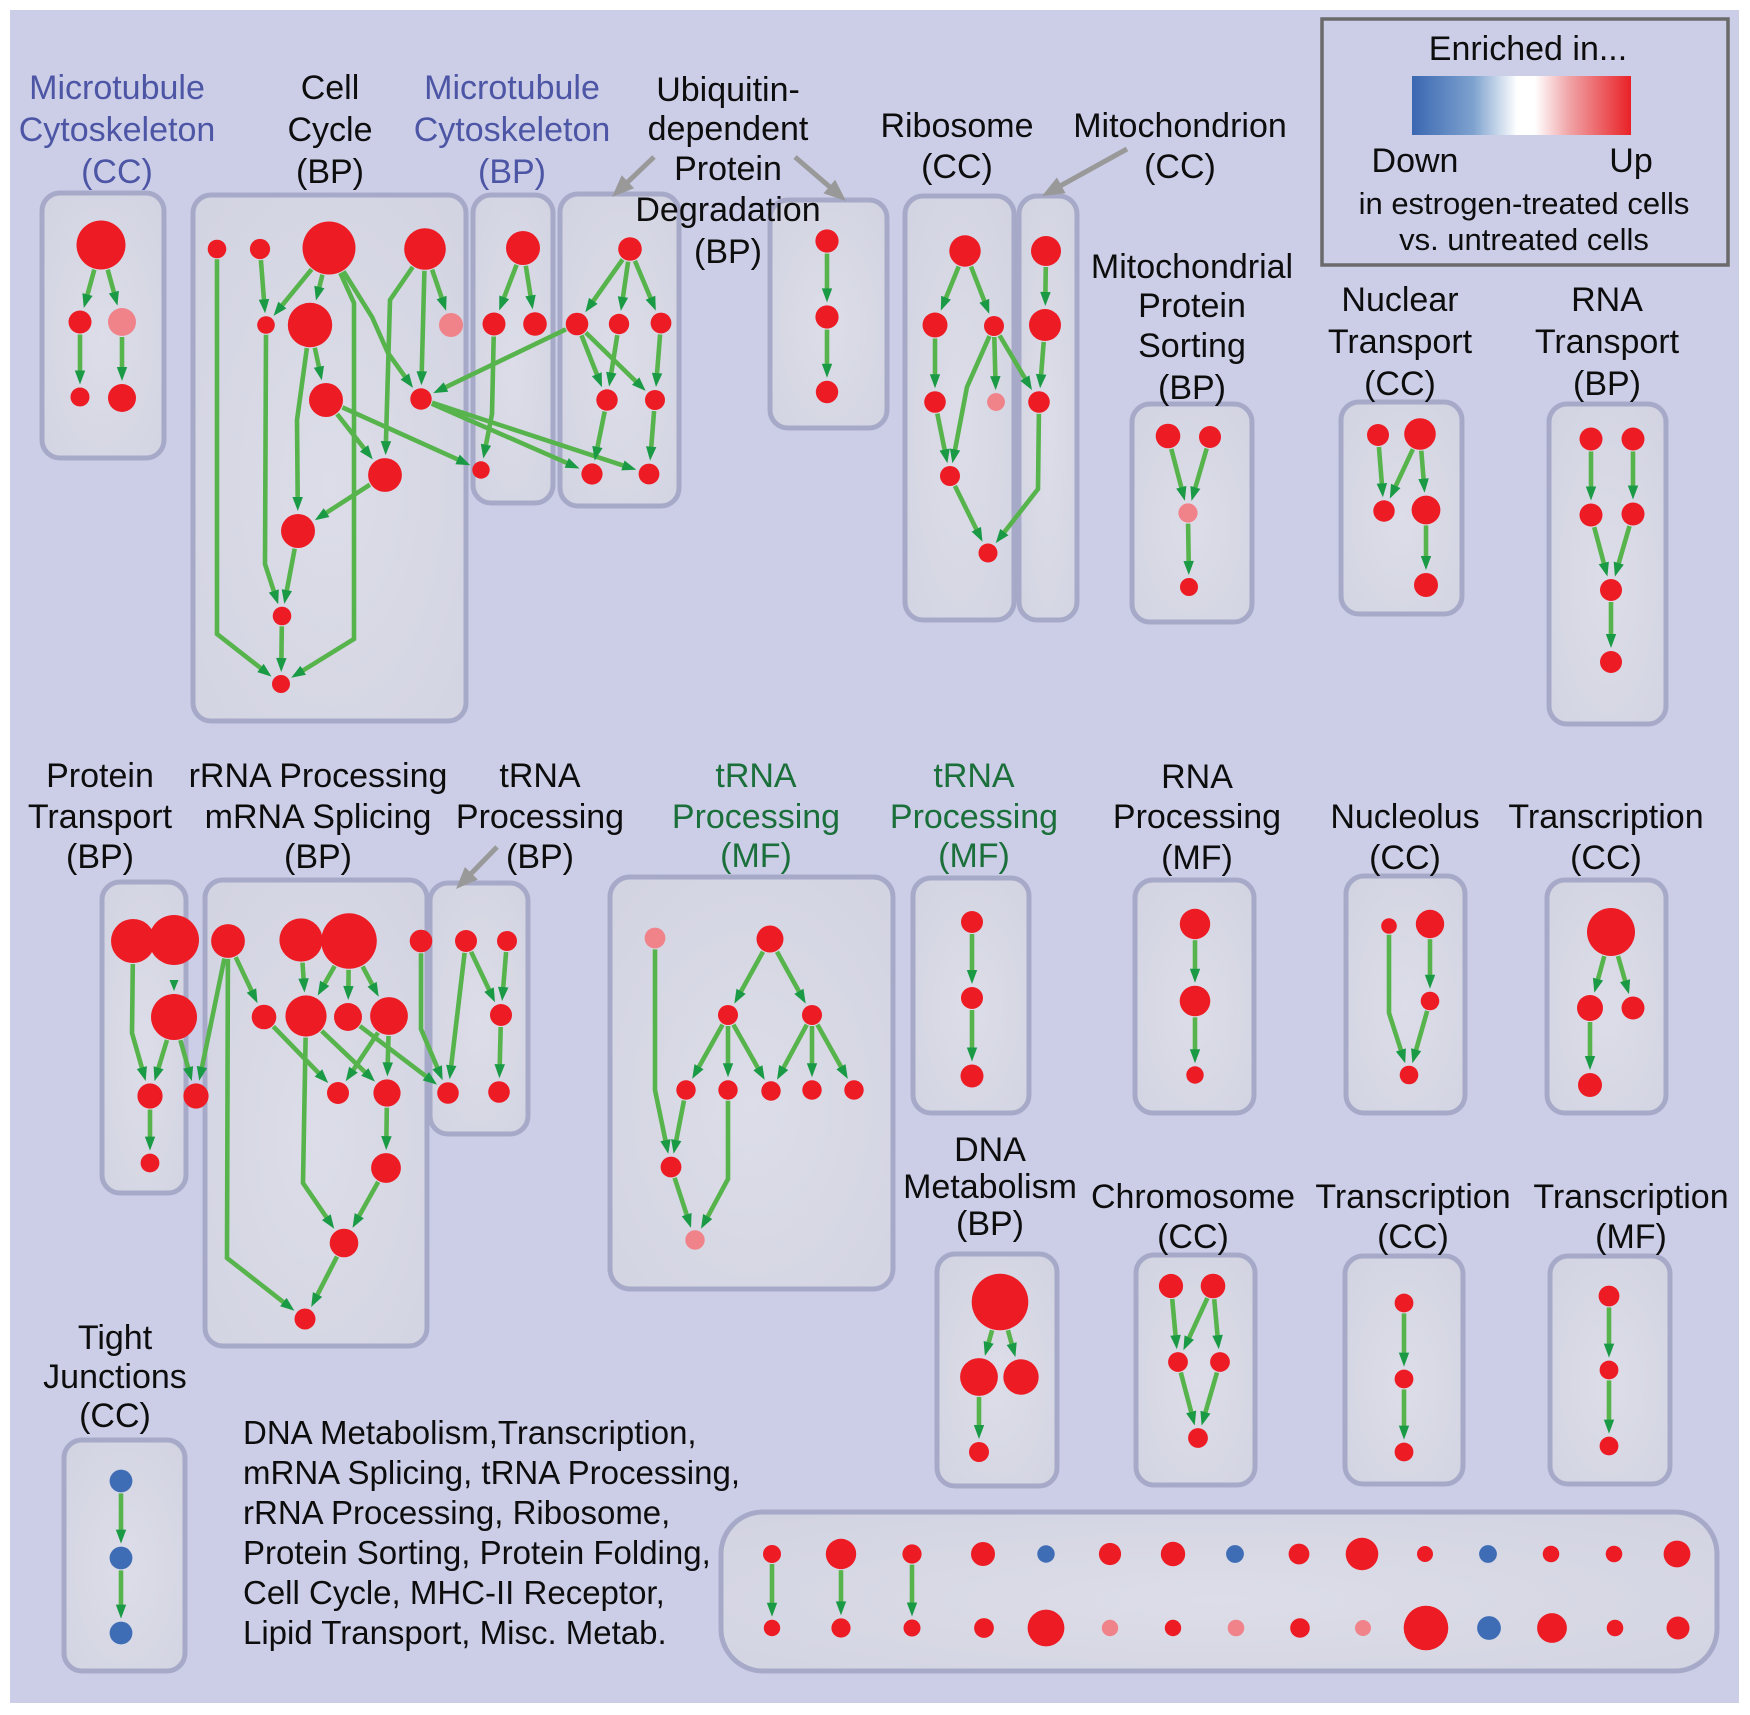 The height and width of the screenshot is (1715, 1750). I want to click on svg-text: Junctions, so click(115, 1377).